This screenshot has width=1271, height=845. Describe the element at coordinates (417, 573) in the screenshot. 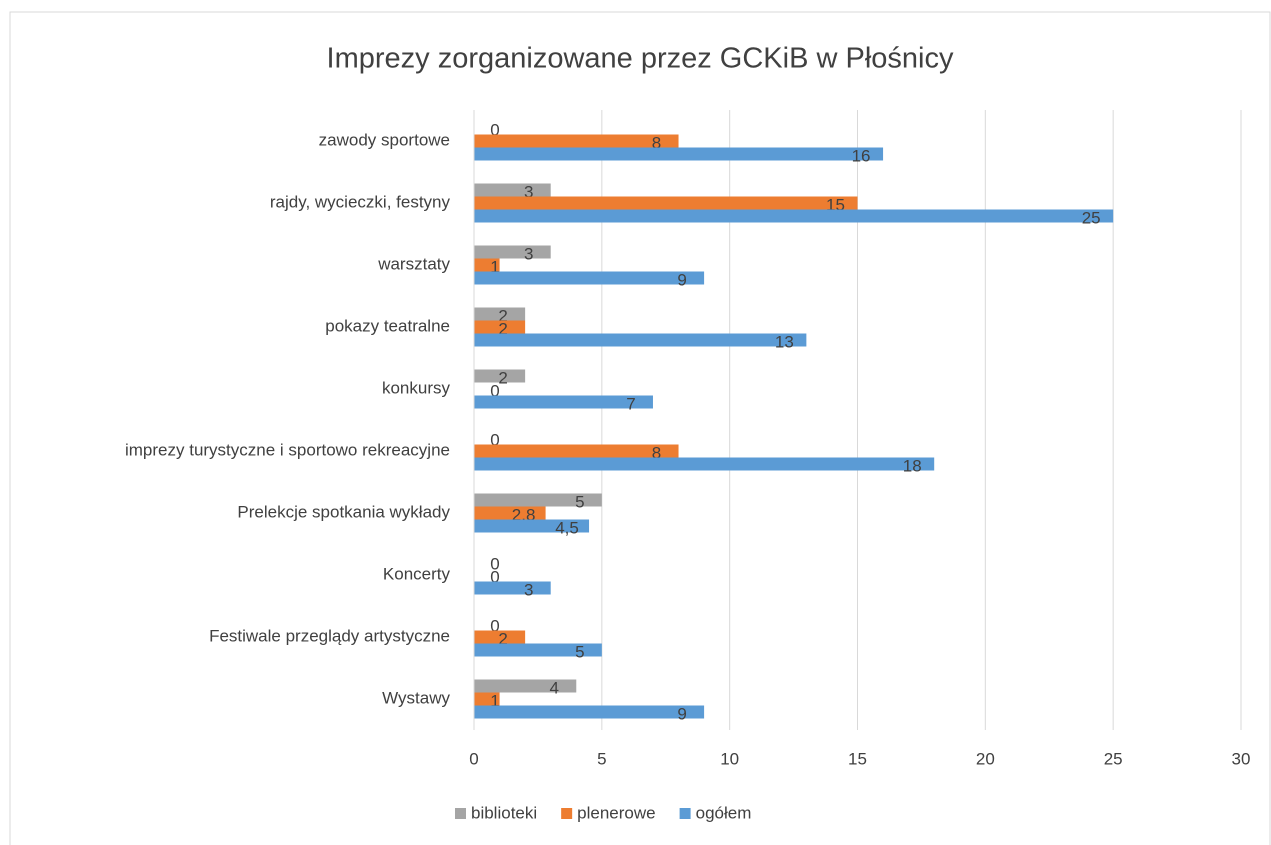

I see `y-tick-label: Koncerty` at that location.